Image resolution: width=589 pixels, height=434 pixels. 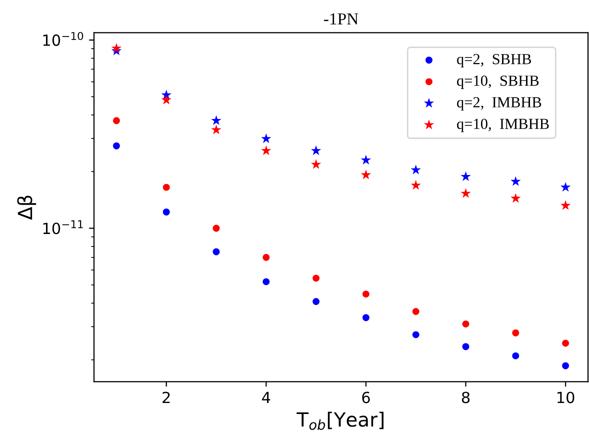 I want to click on y-tick-label: 10$^{−10}$, so click(x=63, y=39).